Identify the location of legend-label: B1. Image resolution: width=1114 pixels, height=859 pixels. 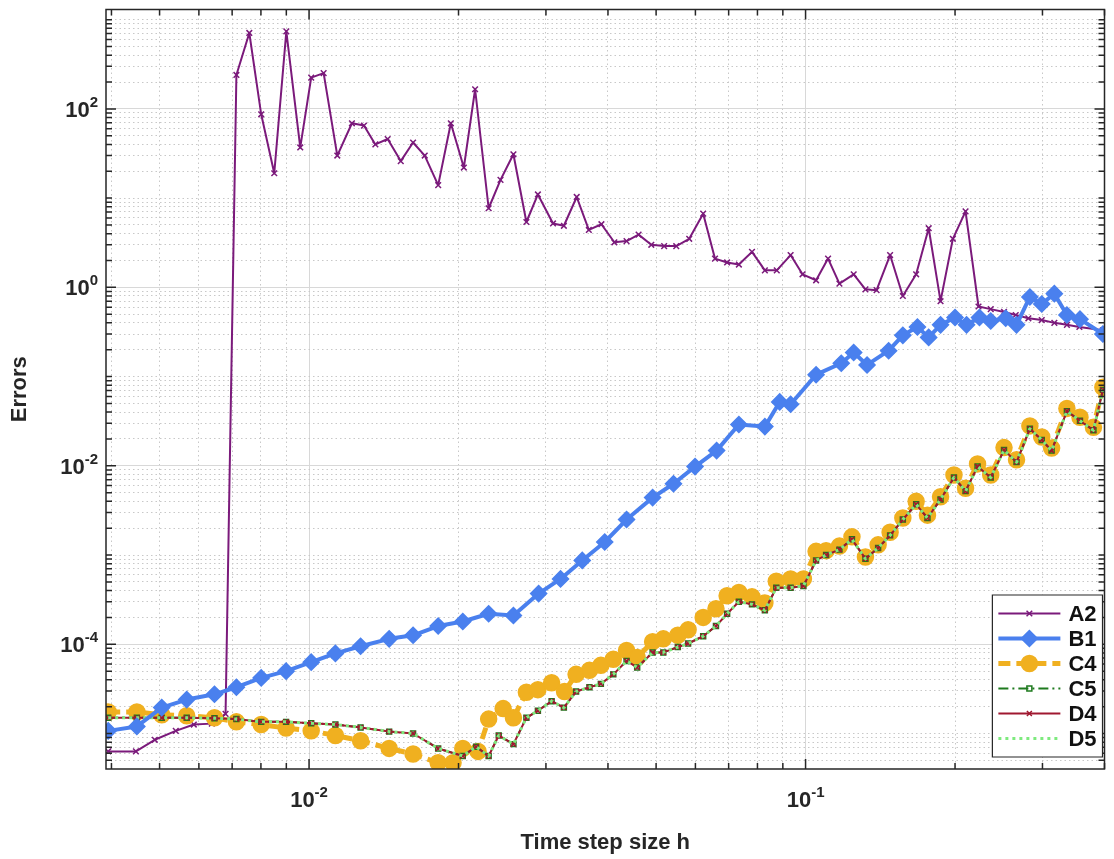
(1082, 638).